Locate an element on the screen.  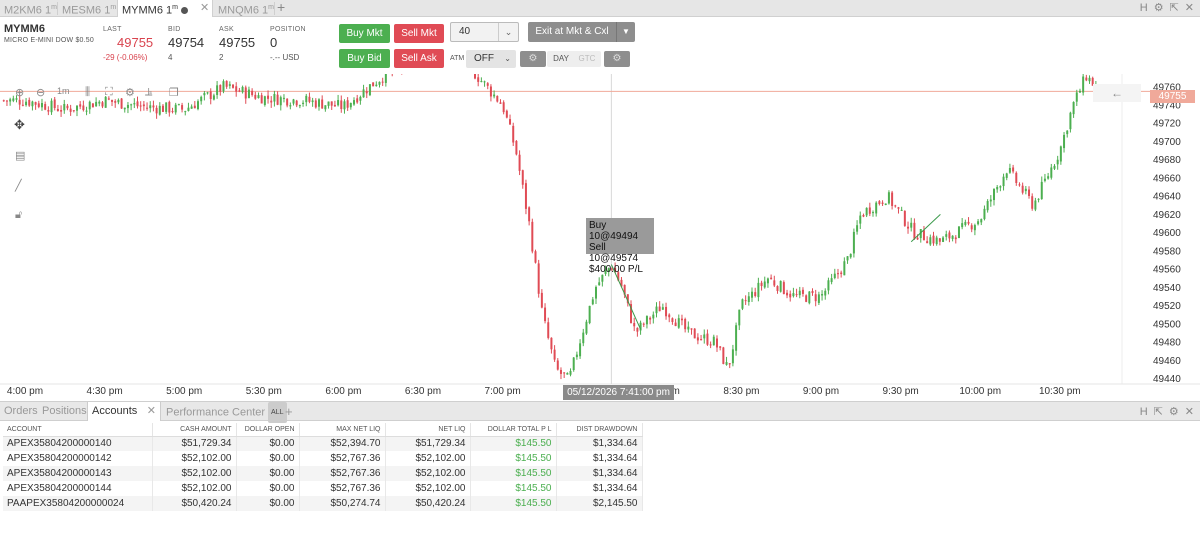
table-cell: $145.50 is located at coordinates (513, 443).